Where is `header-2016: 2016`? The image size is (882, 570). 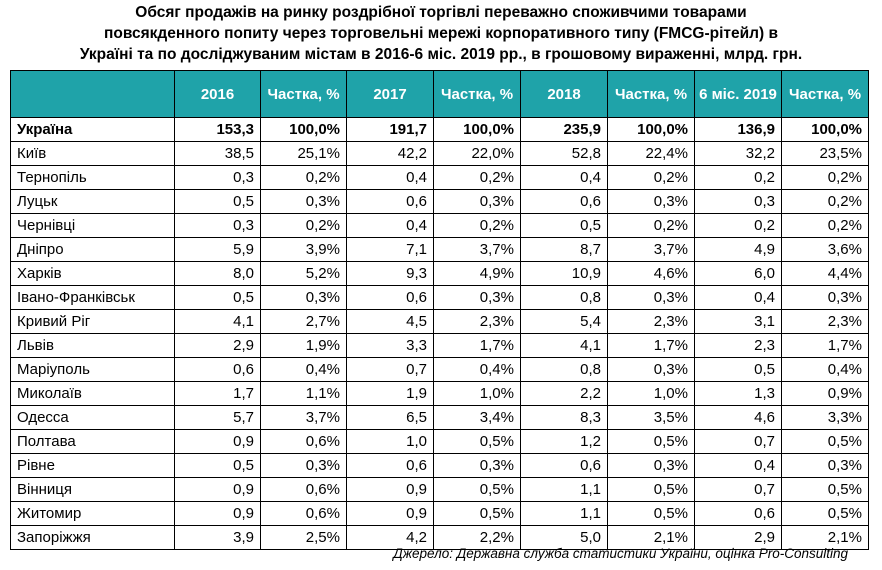 header-2016: 2016 is located at coordinates (217, 94).